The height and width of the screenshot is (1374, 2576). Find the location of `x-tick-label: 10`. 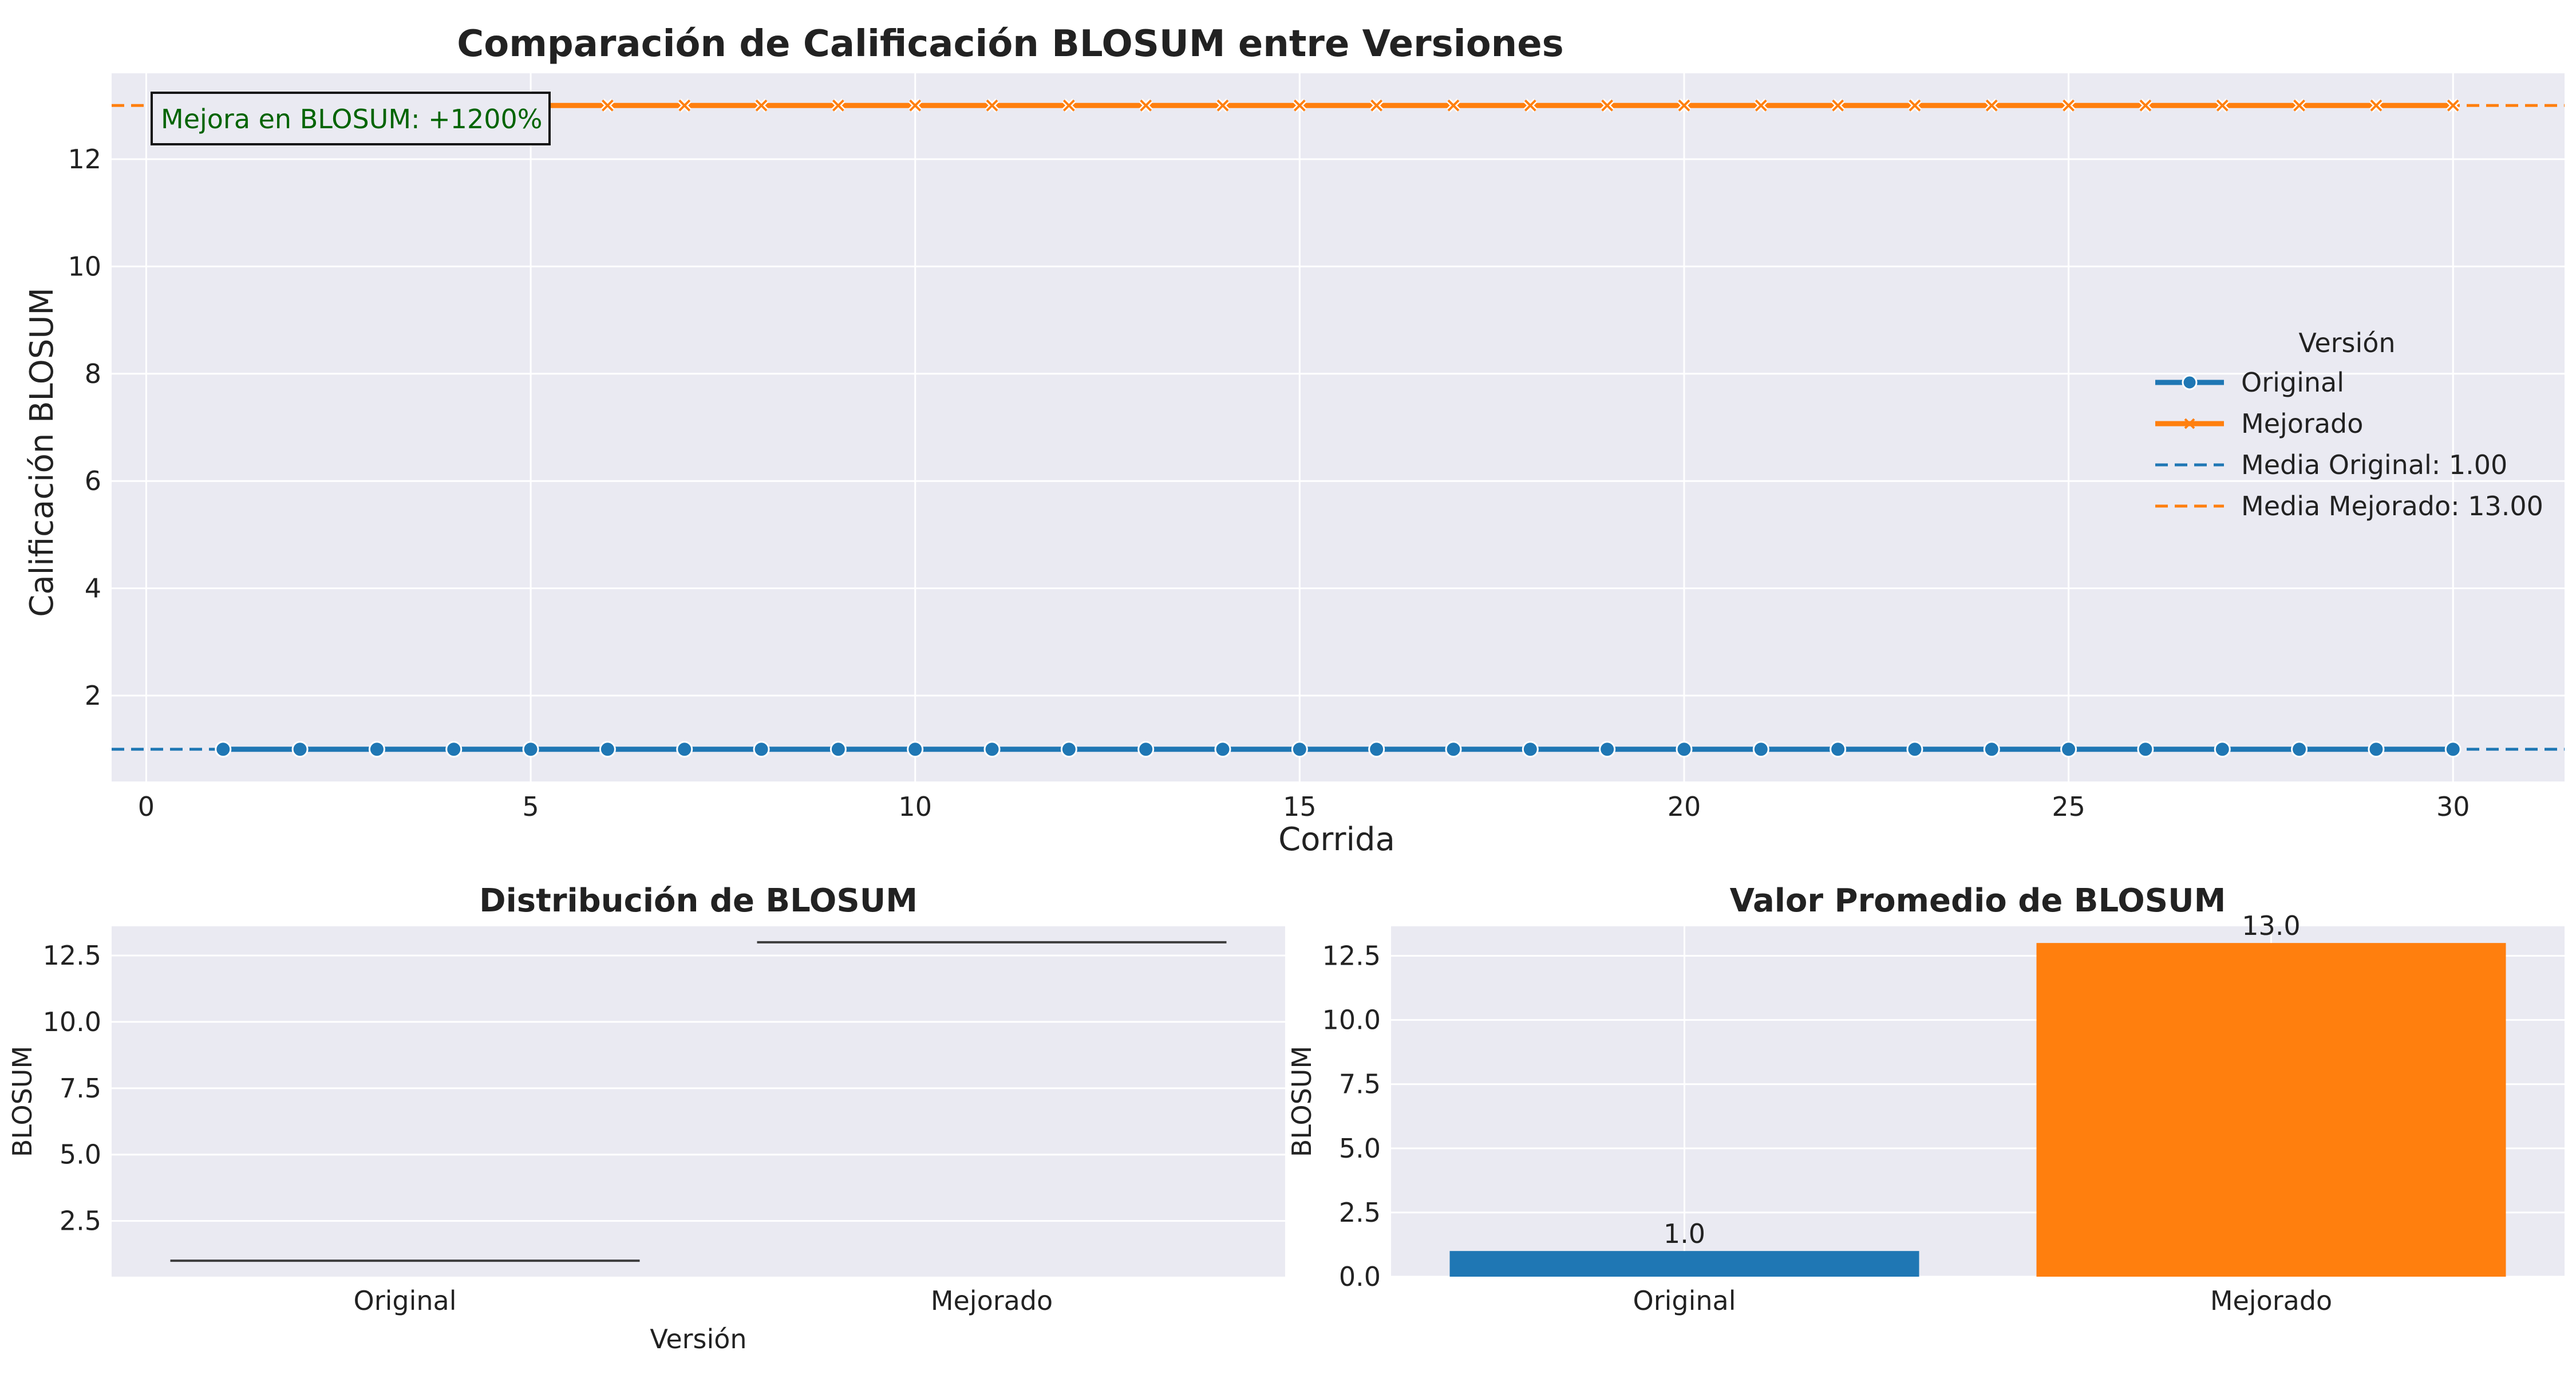

x-tick-label: 10 is located at coordinates (915, 807).